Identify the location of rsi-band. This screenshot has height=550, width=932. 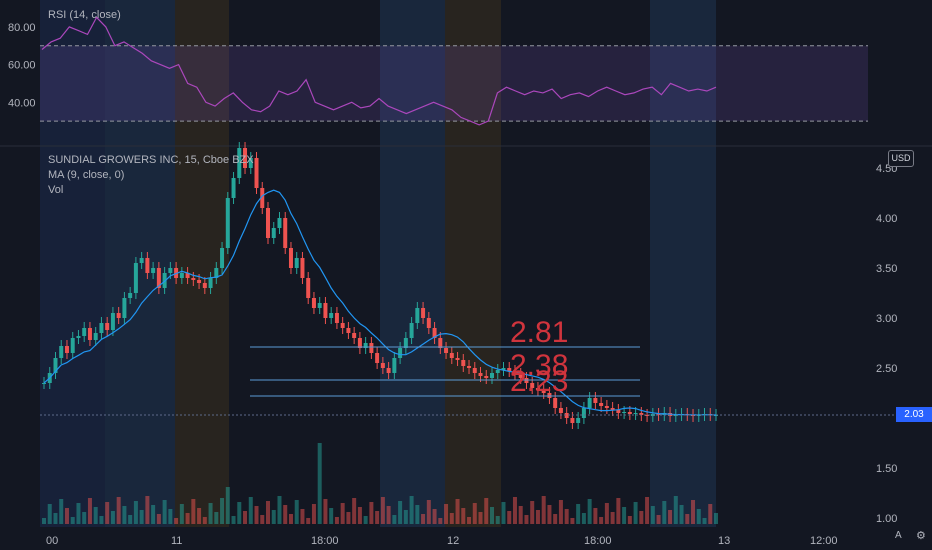
(454, 83).